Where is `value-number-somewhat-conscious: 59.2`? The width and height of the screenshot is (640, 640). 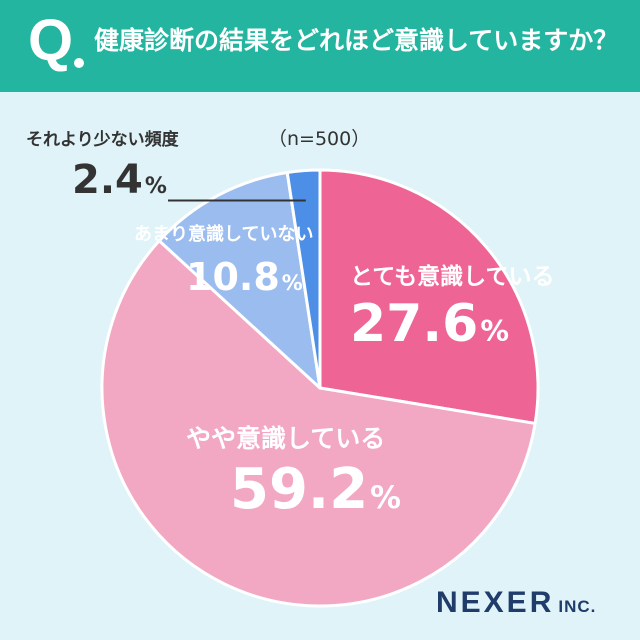 value-number-somewhat-conscious: 59.2 is located at coordinates (299, 489).